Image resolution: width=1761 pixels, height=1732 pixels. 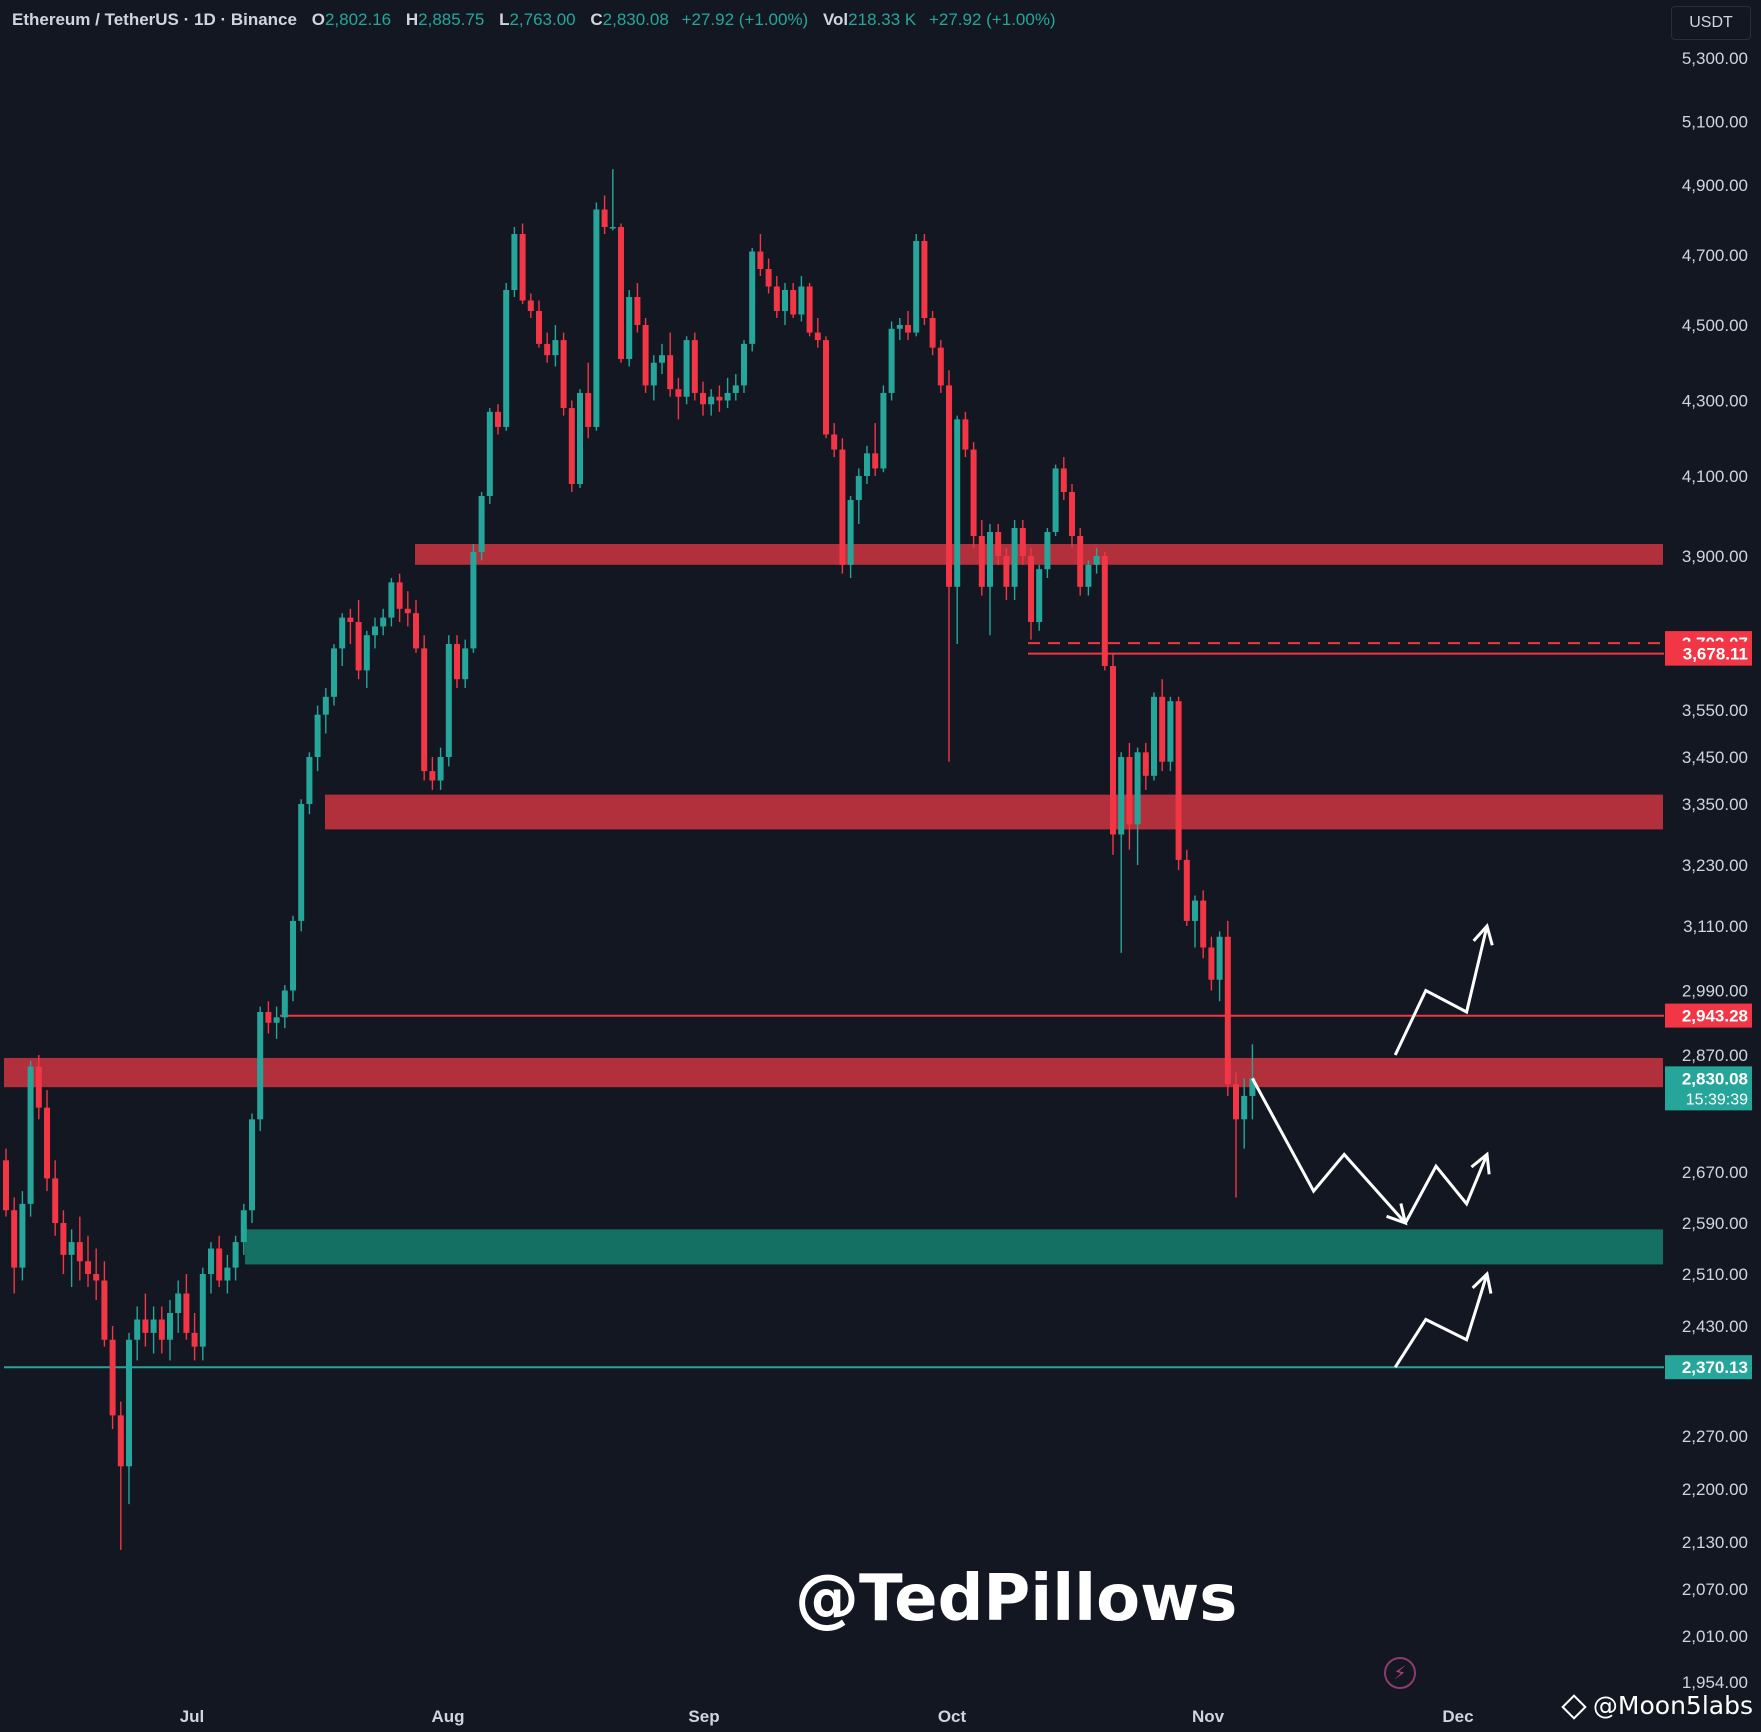 What do you see at coordinates (1715, 255) in the screenshot?
I see `y-tick-label: 4,700.00` at bounding box center [1715, 255].